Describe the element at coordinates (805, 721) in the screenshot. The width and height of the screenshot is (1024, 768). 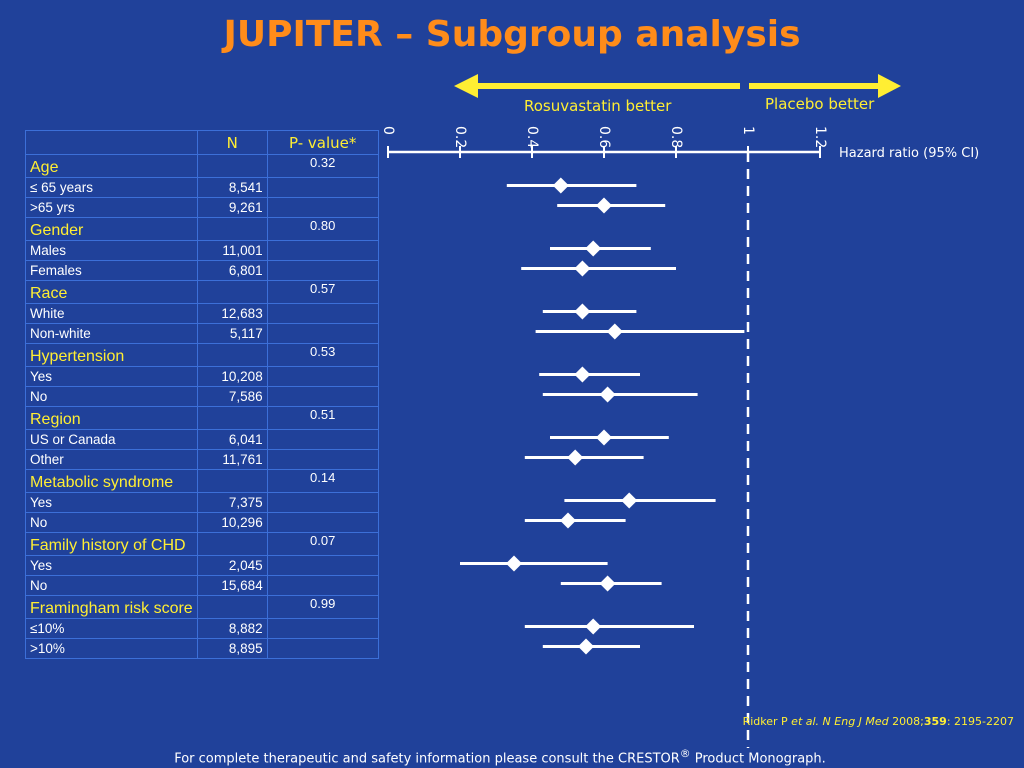
I see `citation-etal: et al.` at that location.